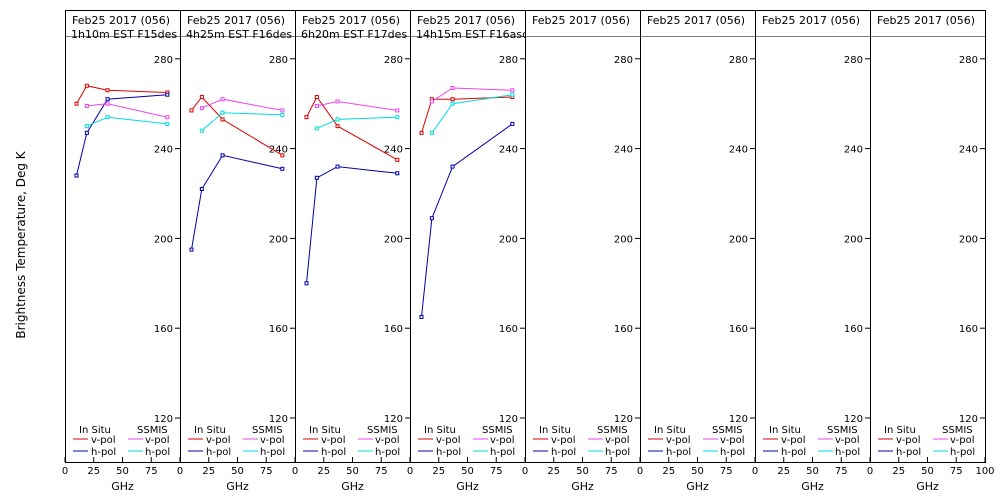 This screenshot has width=1000, height=500. I want to click on x-tick-label: 100, so click(984, 471).